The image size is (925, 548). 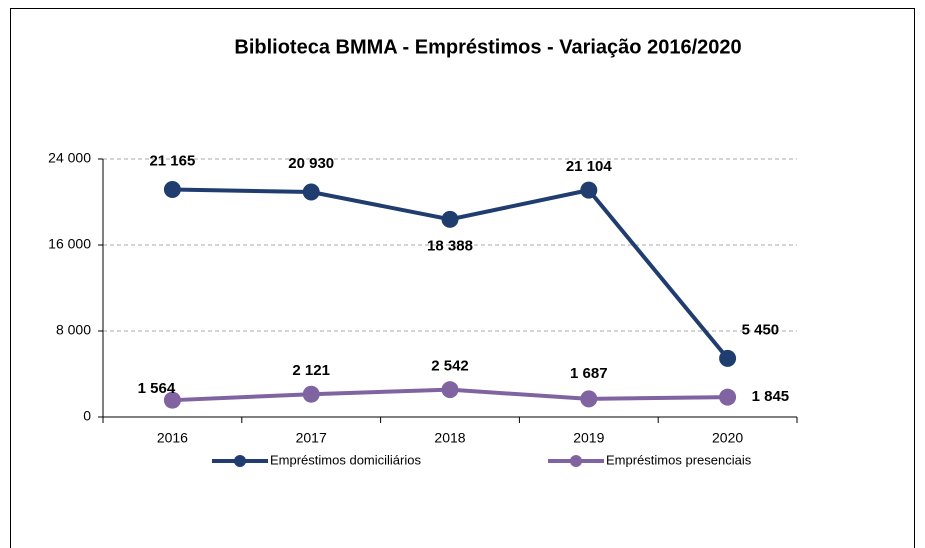 What do you see at coordinates (450, 366) in the screenshot?
I see `data-label: 2 542` at bounding box center [450, 366].